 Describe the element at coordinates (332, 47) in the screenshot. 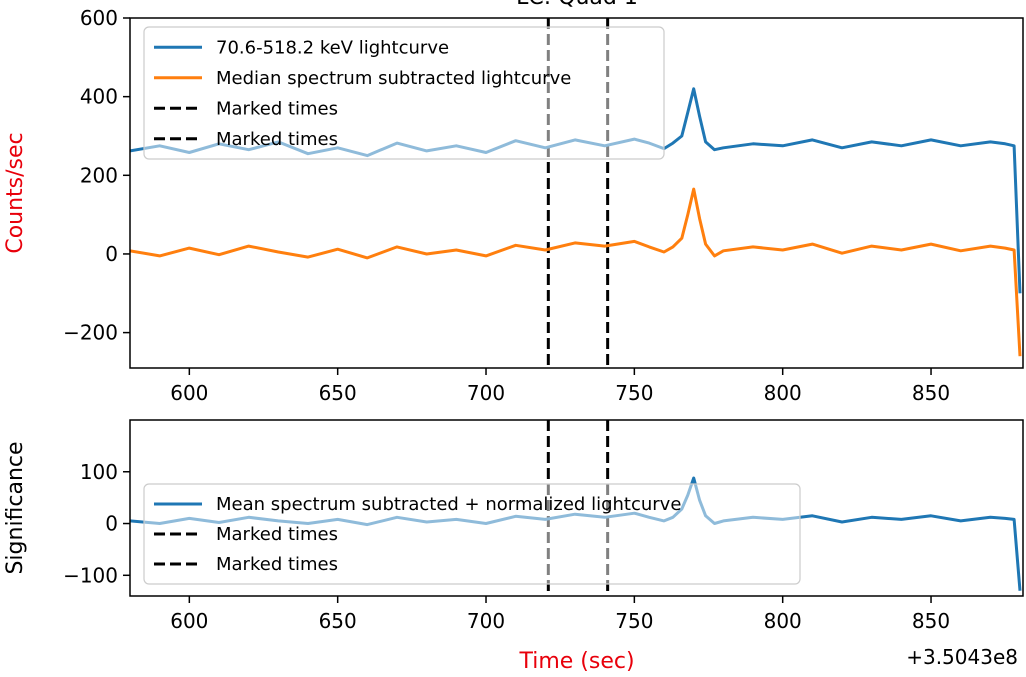

I see `top-legend-label-0: 70.6-518.2 keV lightcurve` at that location.